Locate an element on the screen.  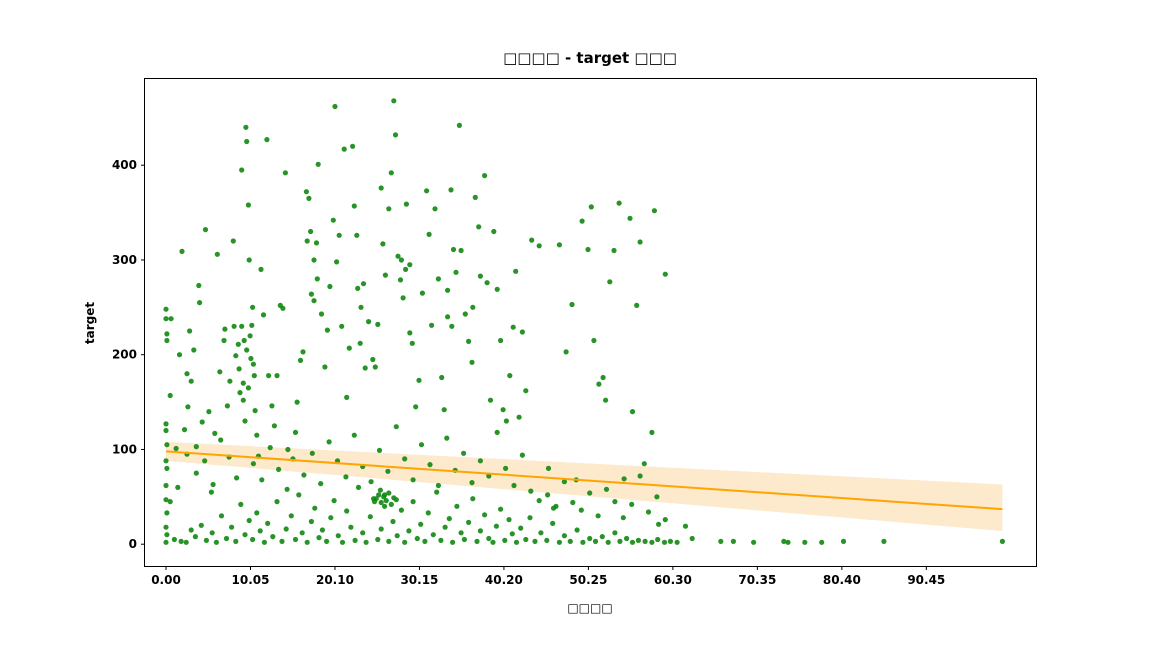
x-tick-label: 80.40 is located at coordinates (842, 580).